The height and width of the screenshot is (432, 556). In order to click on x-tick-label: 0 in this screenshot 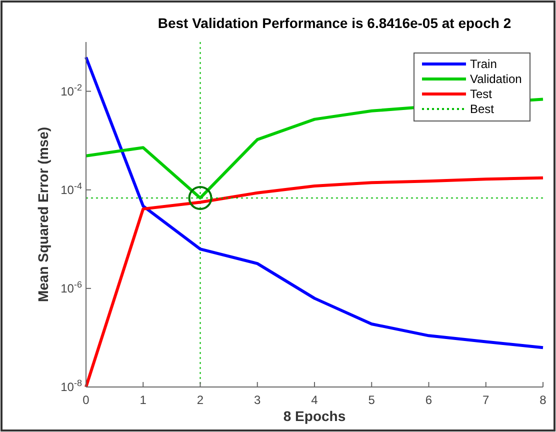, I will do `click(86, 400)`.